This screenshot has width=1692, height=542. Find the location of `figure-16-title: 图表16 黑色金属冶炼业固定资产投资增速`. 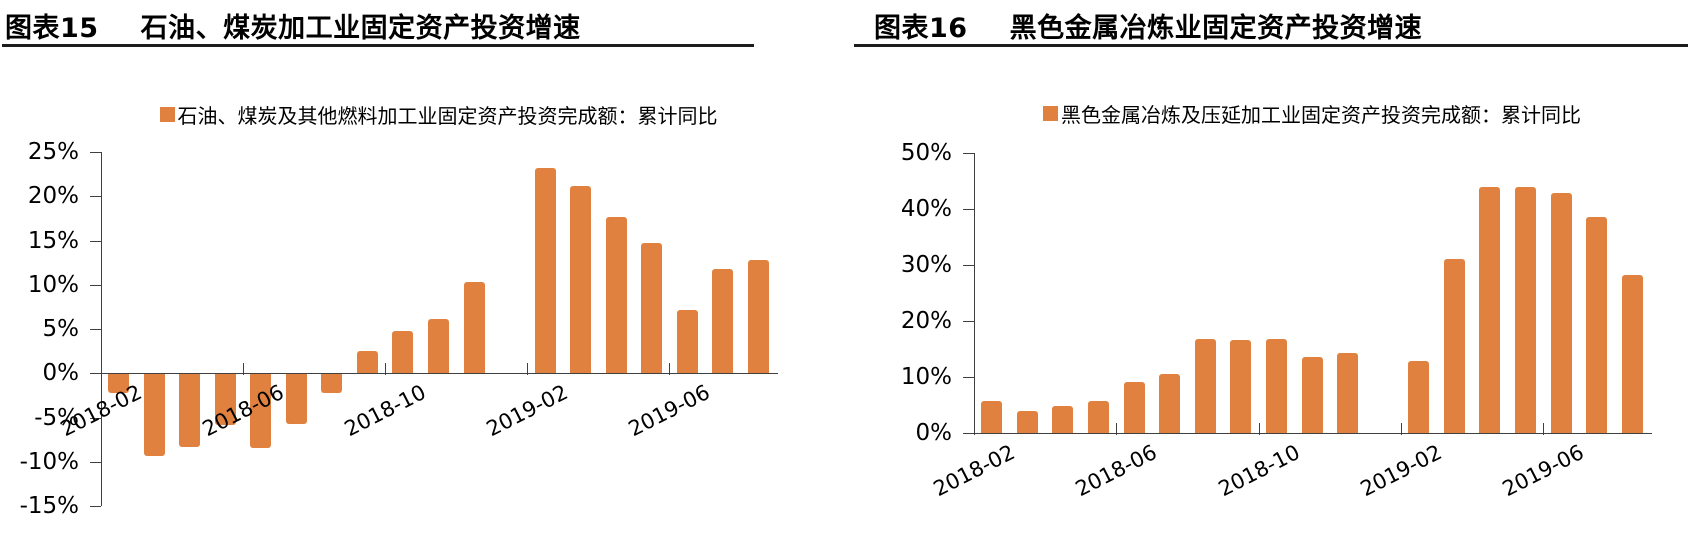

figure-16-title: 图表16 黑色金属冶炼业固定资产投资增速 is located at coordinates (1148, 25).